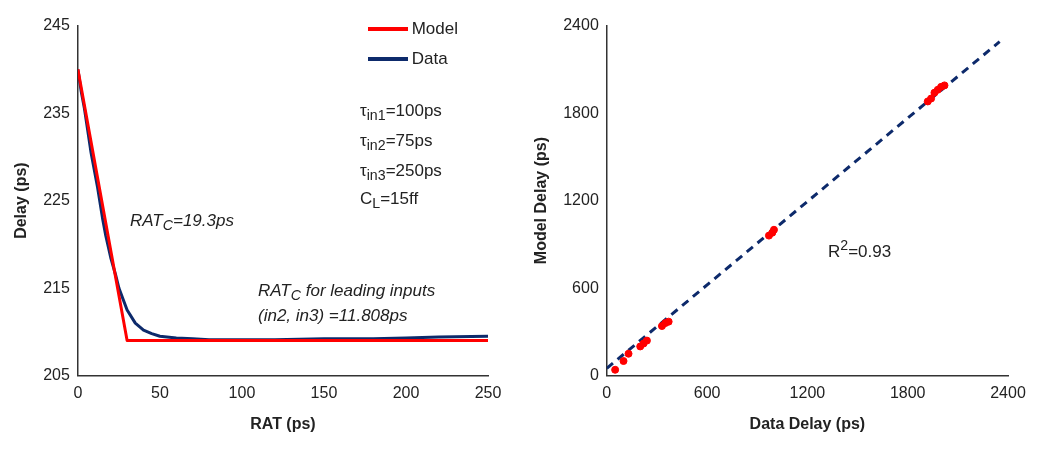  Describe the element at coordinates (182, 222) in the screenshot. I see `annotation: RAT$_{C}$=19.3ps` at that location.